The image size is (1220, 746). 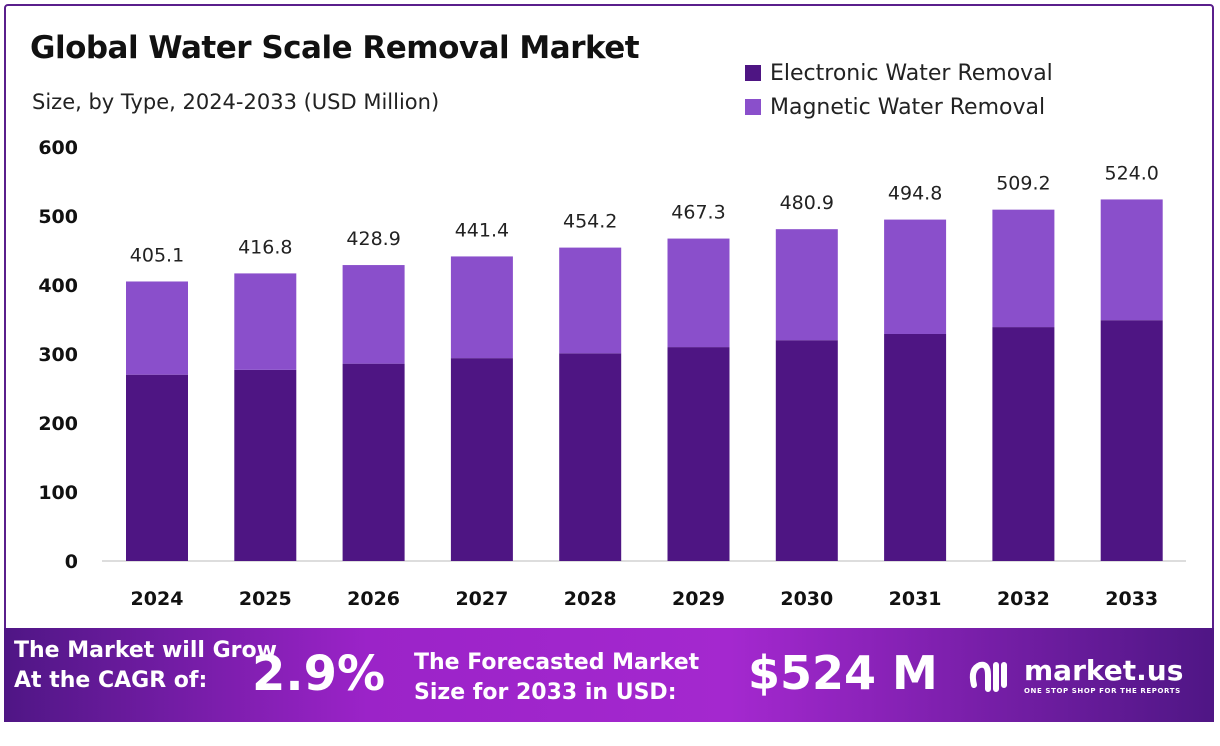 What do you see at coordinates (1131, 173) in the screenshot?
I see `total-data-label: 524.0` at bounding box center [1131, 173].